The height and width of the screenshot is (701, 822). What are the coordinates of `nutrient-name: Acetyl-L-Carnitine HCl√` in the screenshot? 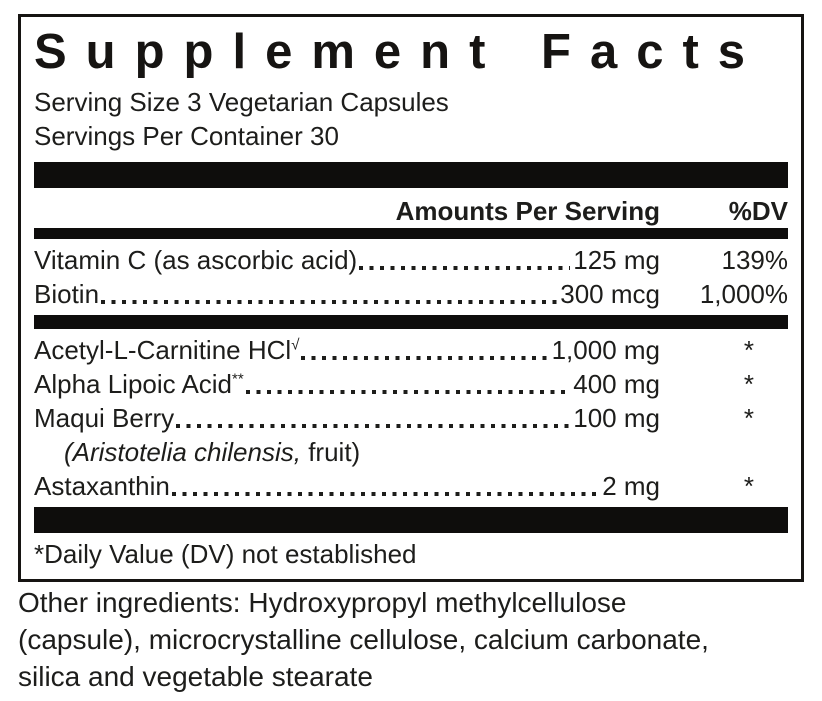 It's located at (167, 350).